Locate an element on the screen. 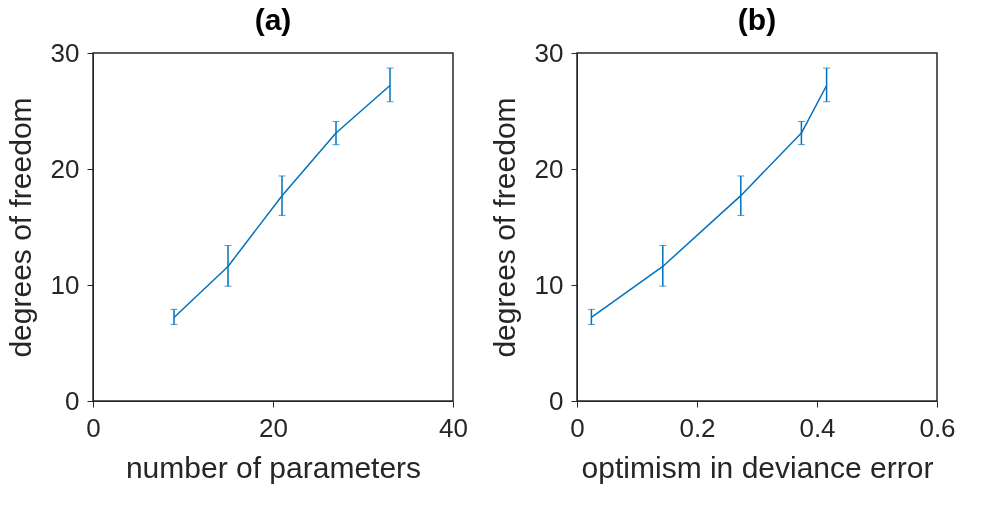  x-tick-label: 0.4 is located at coordinates (817, 427).